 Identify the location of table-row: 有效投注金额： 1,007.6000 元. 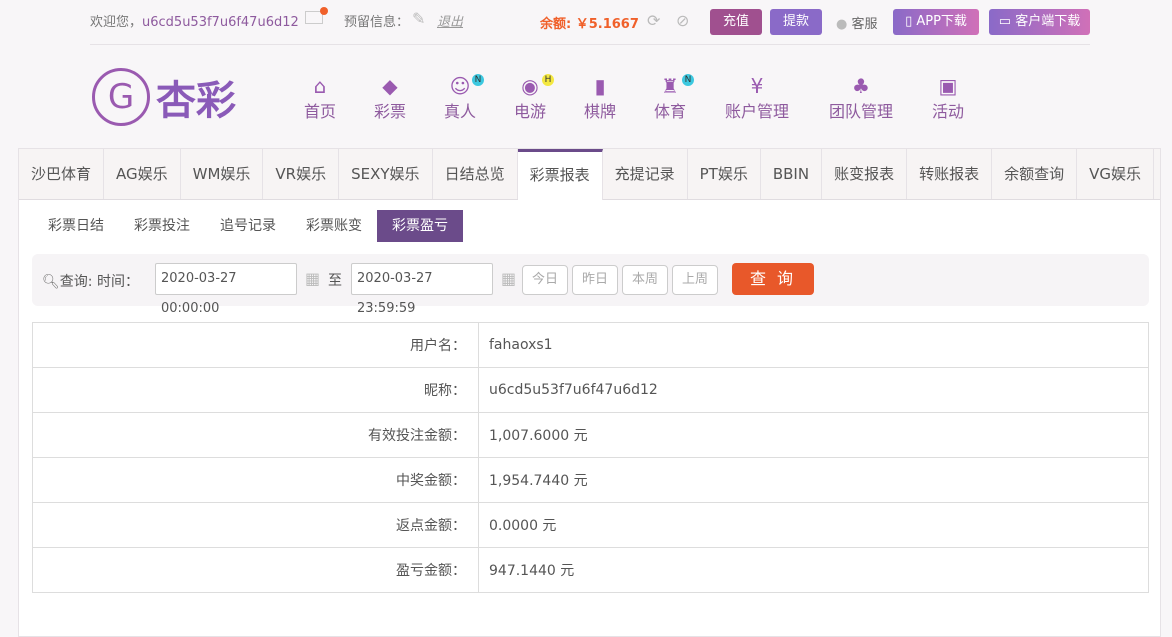
(590, 435).